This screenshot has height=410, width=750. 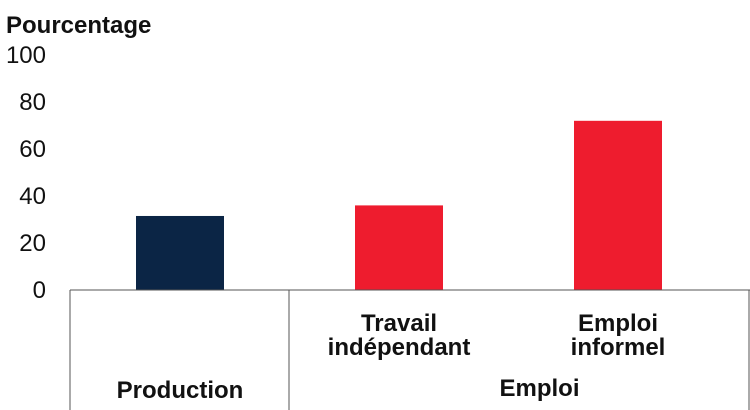 I want to click on category-label-line: indépendant, so click(x=399, y=347).